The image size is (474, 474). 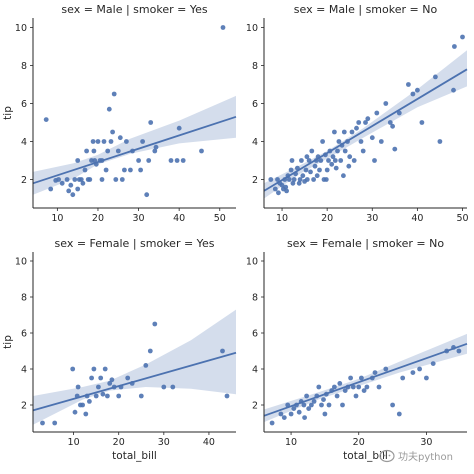 What do you see at coordinates (139, 218) in the screenshot?
I see `x-tick-label: 30` at bounding box center [139, 218].